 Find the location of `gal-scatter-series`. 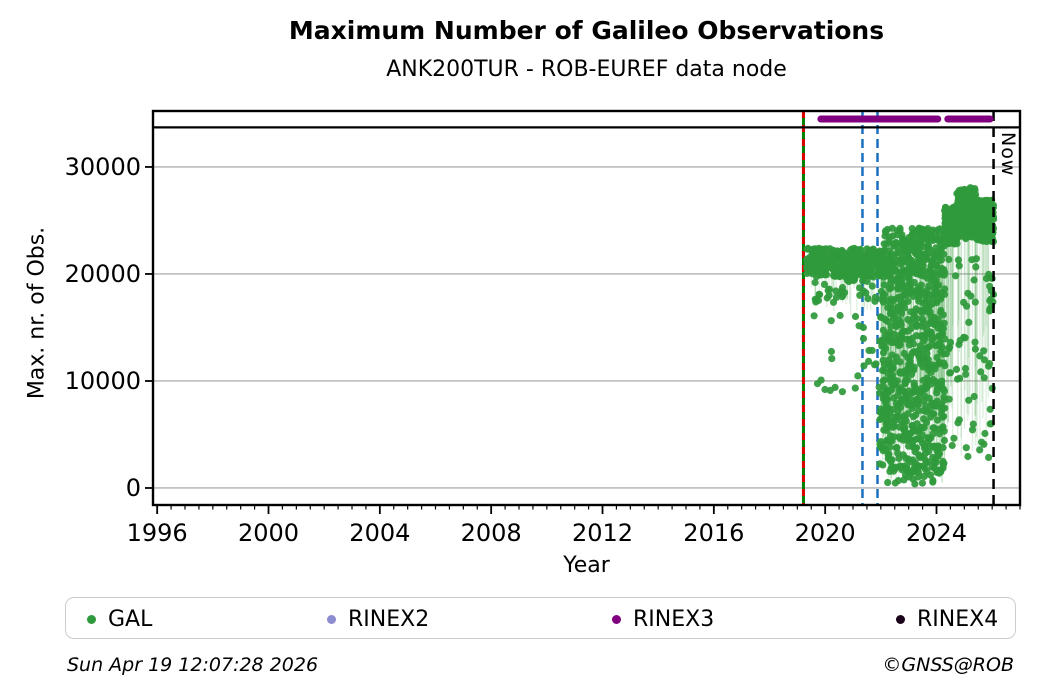

gal-scatter-series is located at coordinates (900, 336).